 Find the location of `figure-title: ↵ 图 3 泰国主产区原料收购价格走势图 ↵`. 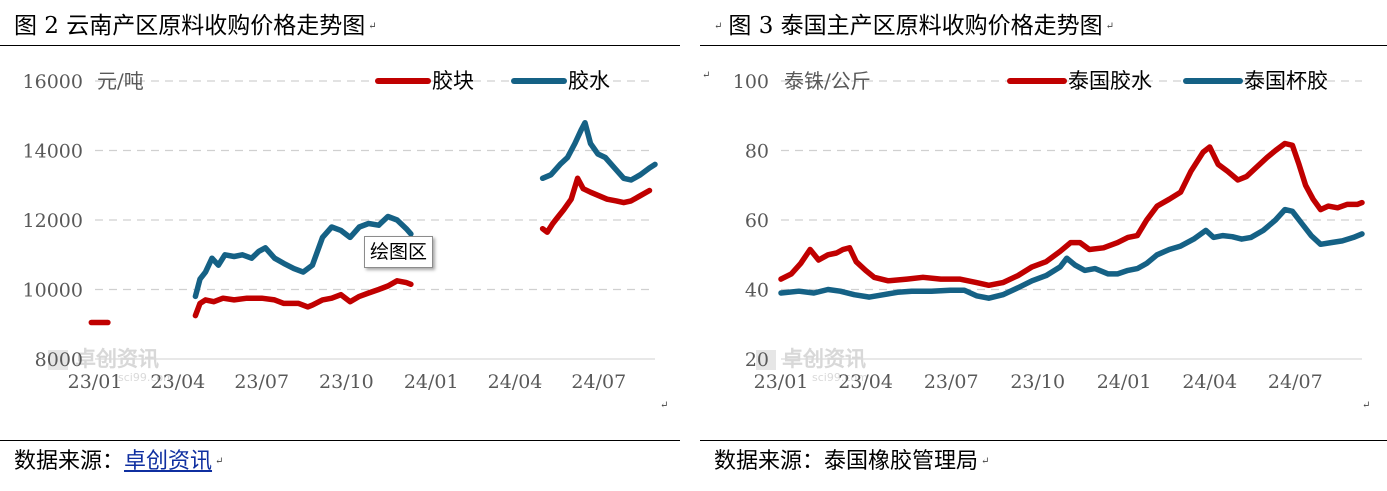

figure-title: ↵ 图 3 泰国主产区原料收购价格走势图 ↵ is located at coordinates (1043, 26).